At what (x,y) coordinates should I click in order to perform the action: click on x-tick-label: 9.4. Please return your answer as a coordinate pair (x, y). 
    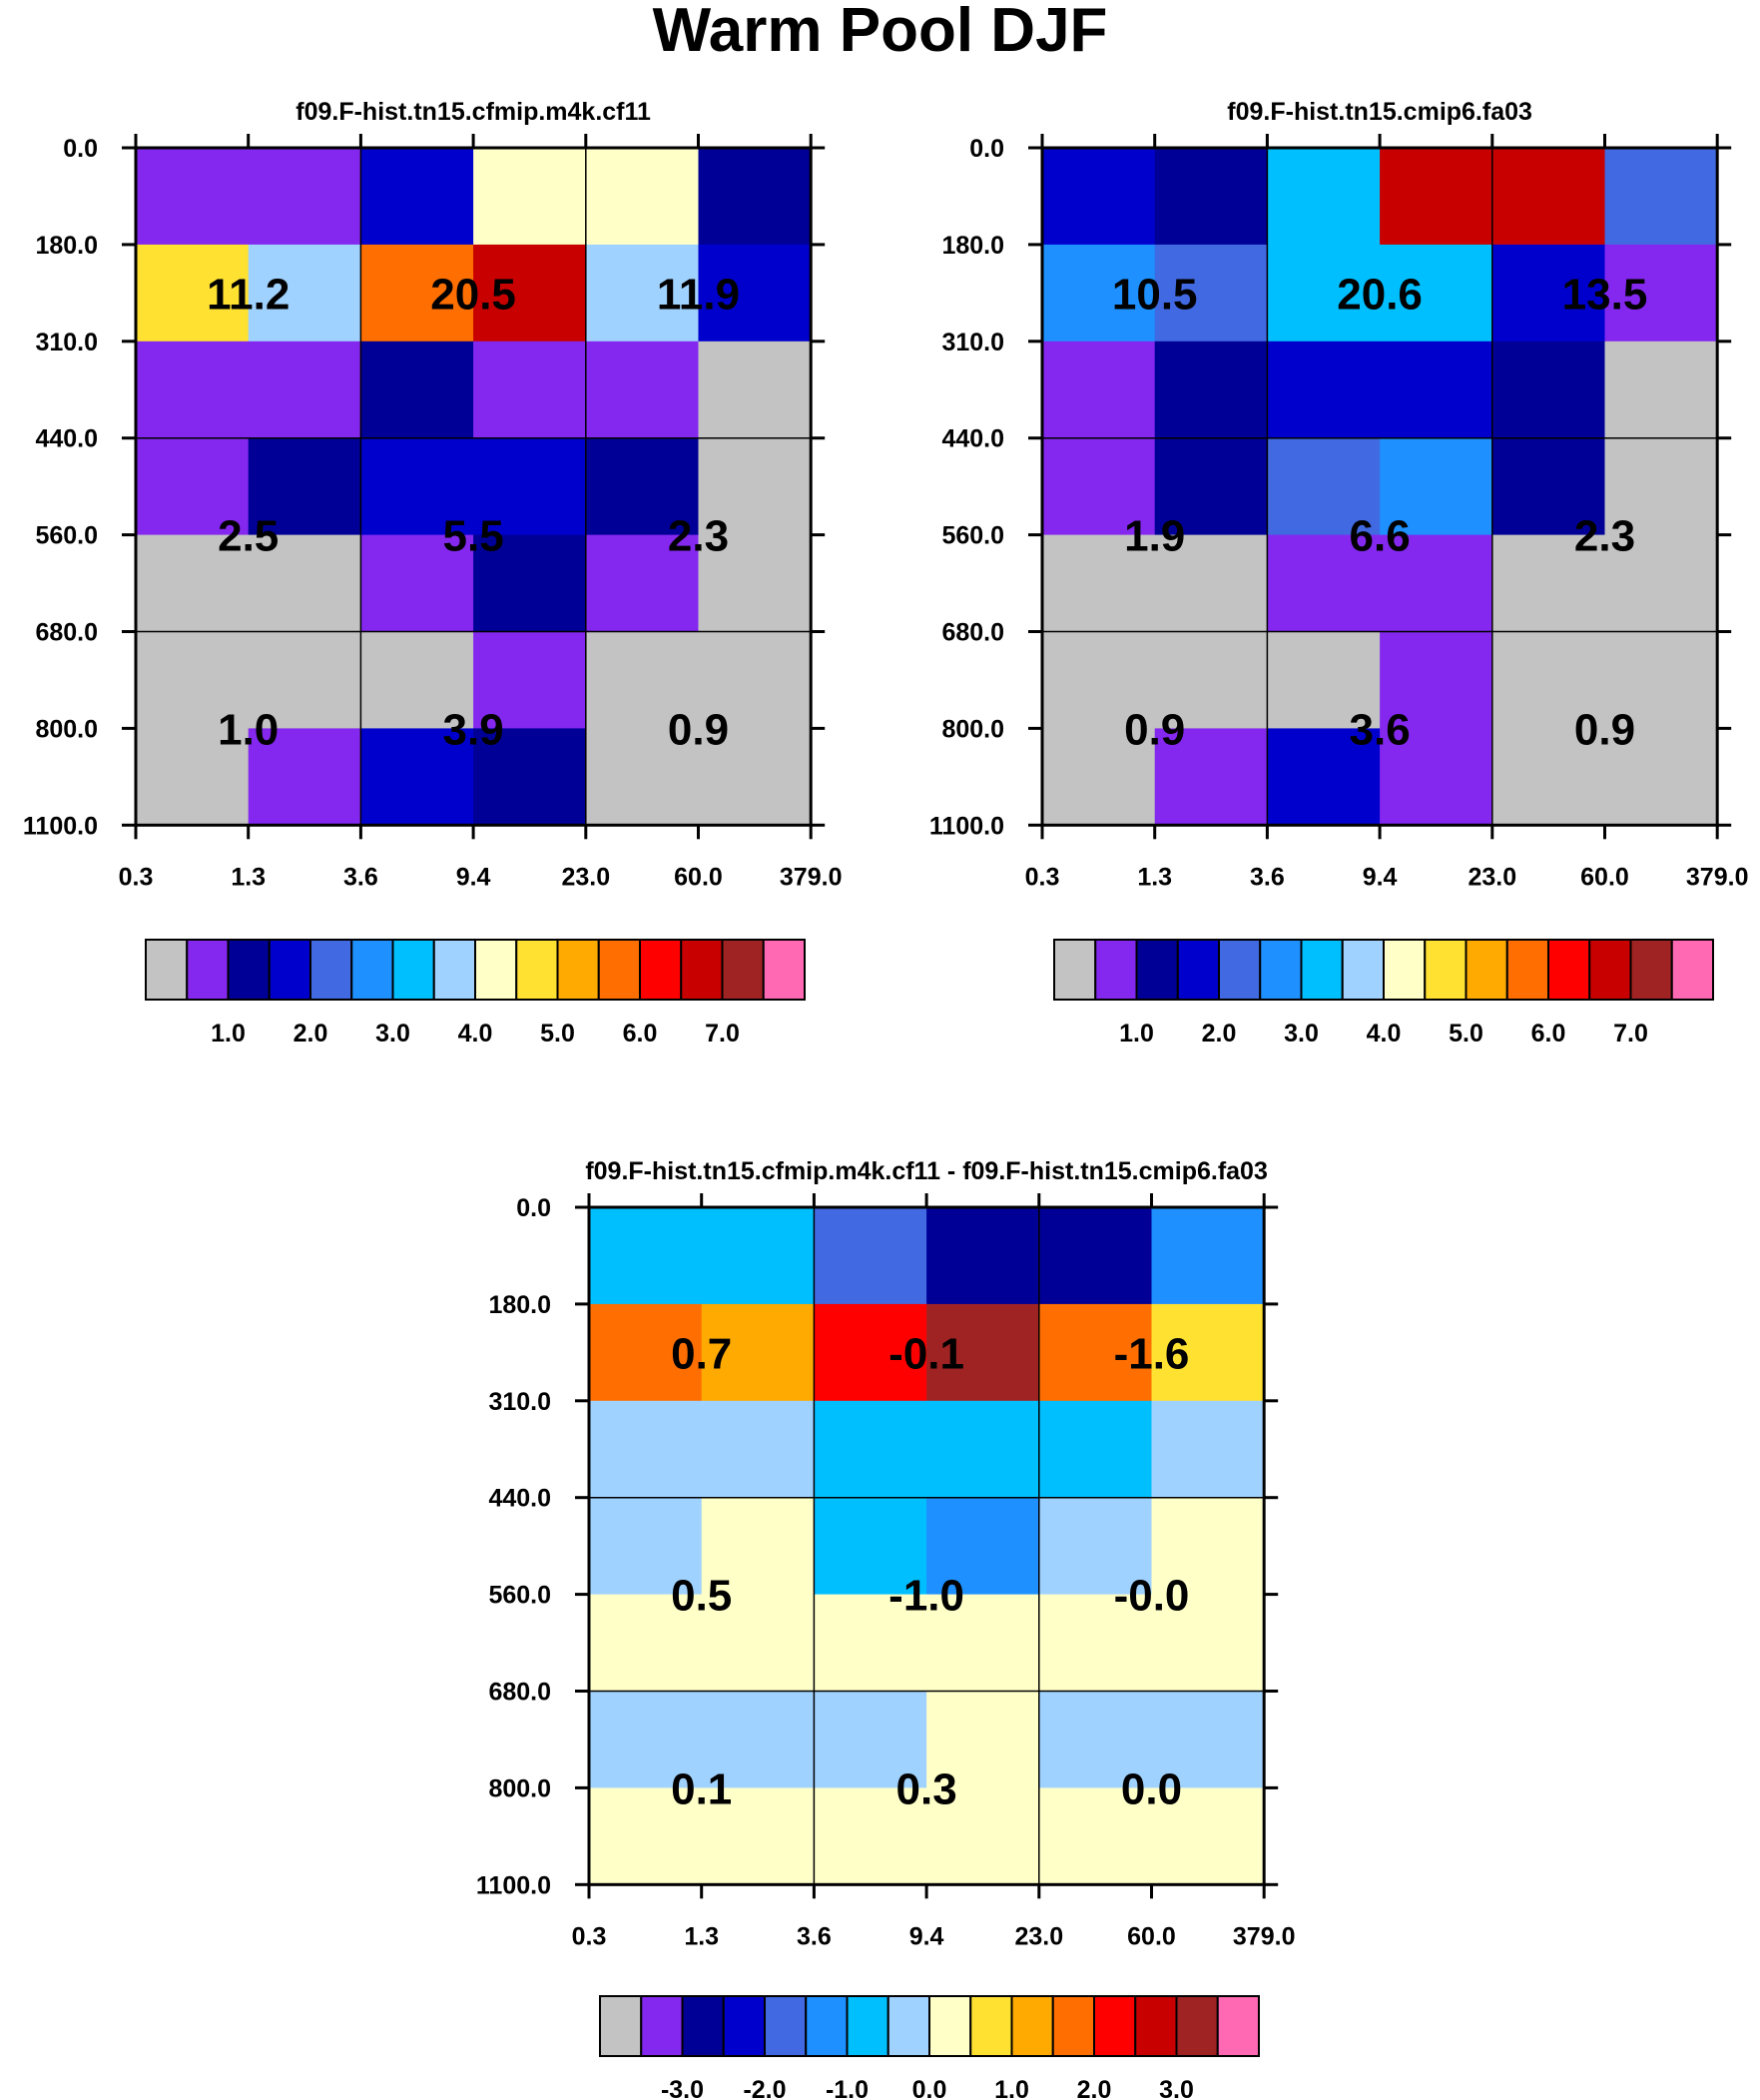
    Looking at the image, I should click on (1381, 877).